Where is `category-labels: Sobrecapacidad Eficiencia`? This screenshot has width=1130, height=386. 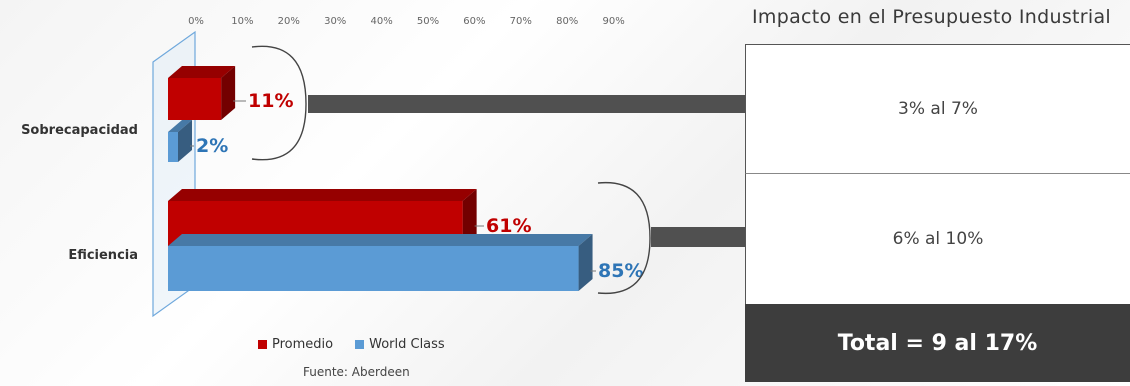 category-labels: Sobrecapacidad Eficiencia is located at coordinates (79, 193).